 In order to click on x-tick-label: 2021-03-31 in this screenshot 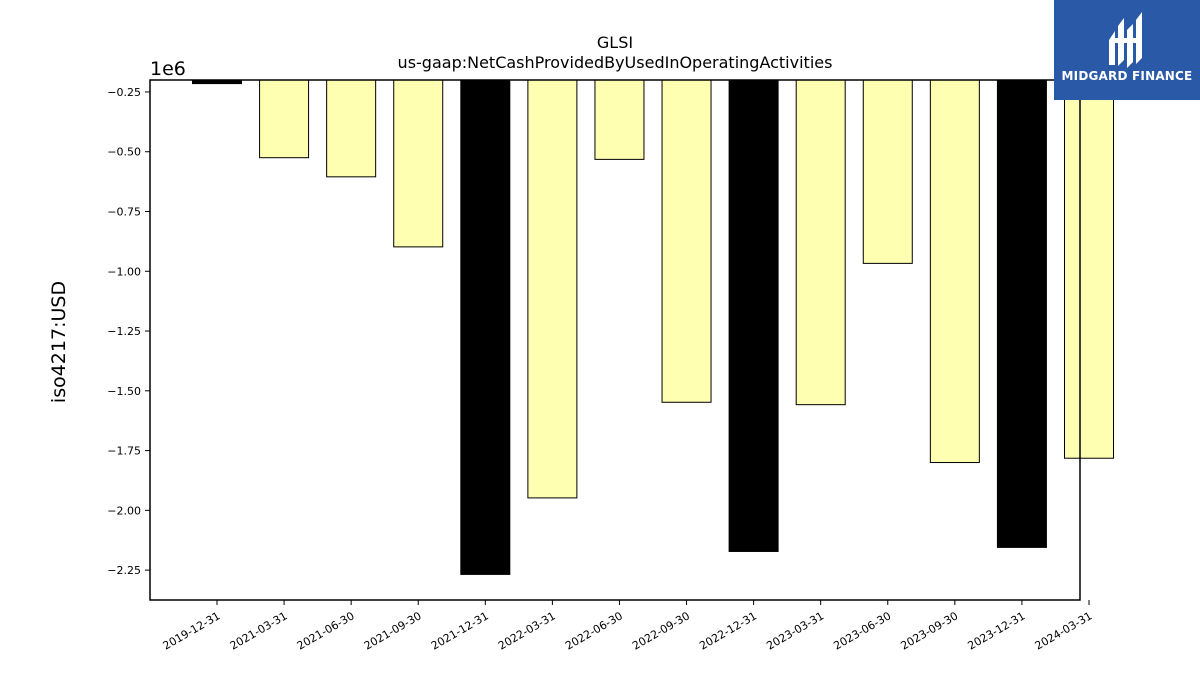, I will do `click(259, 630)`.